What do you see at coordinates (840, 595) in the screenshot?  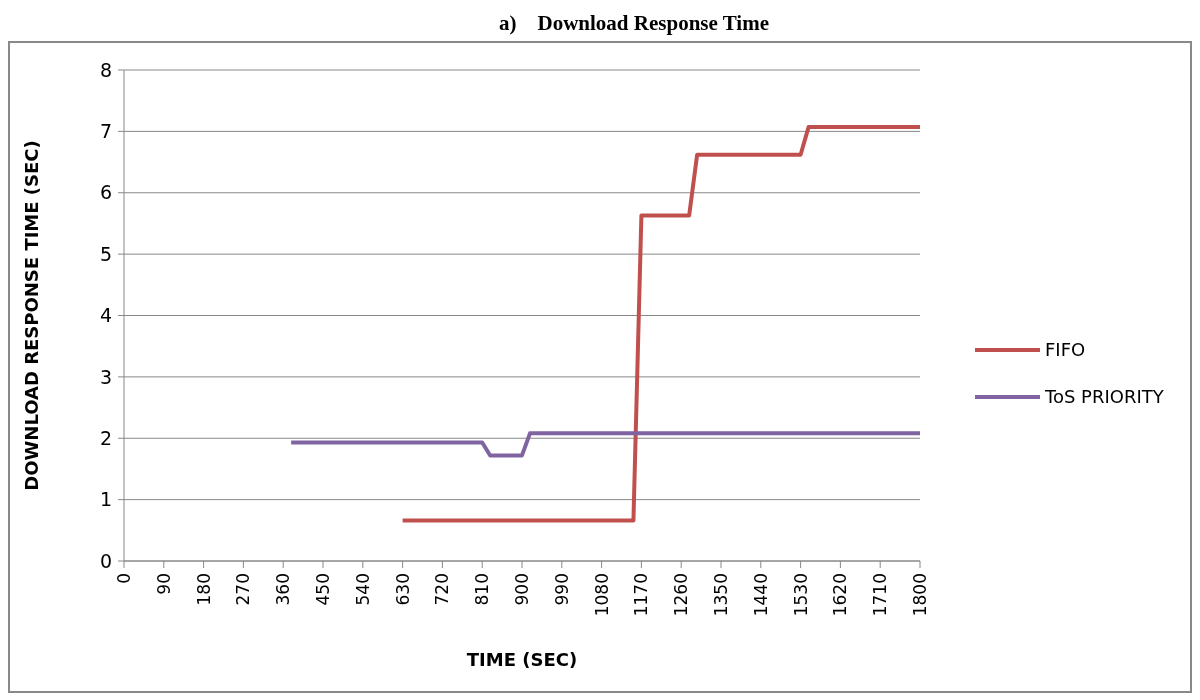 I see `x-tick-label: 1620` at bounding box center [840, 595].